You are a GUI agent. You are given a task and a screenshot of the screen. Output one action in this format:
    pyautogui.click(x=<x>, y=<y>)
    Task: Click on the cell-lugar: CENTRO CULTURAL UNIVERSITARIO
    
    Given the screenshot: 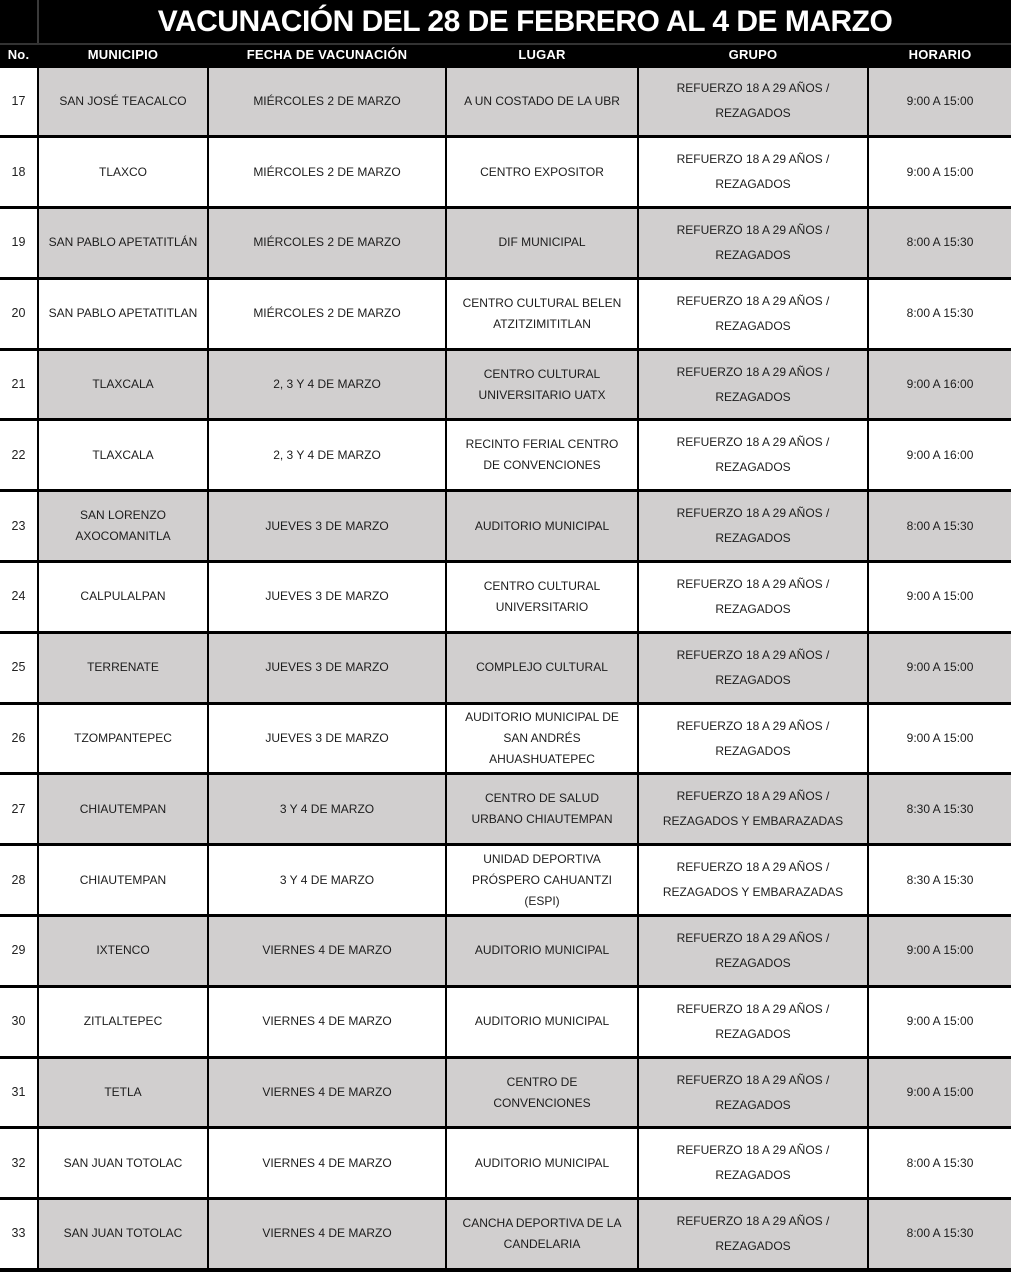 What is the action you would take?
    pyautogui.click(x=542, y=597)
    